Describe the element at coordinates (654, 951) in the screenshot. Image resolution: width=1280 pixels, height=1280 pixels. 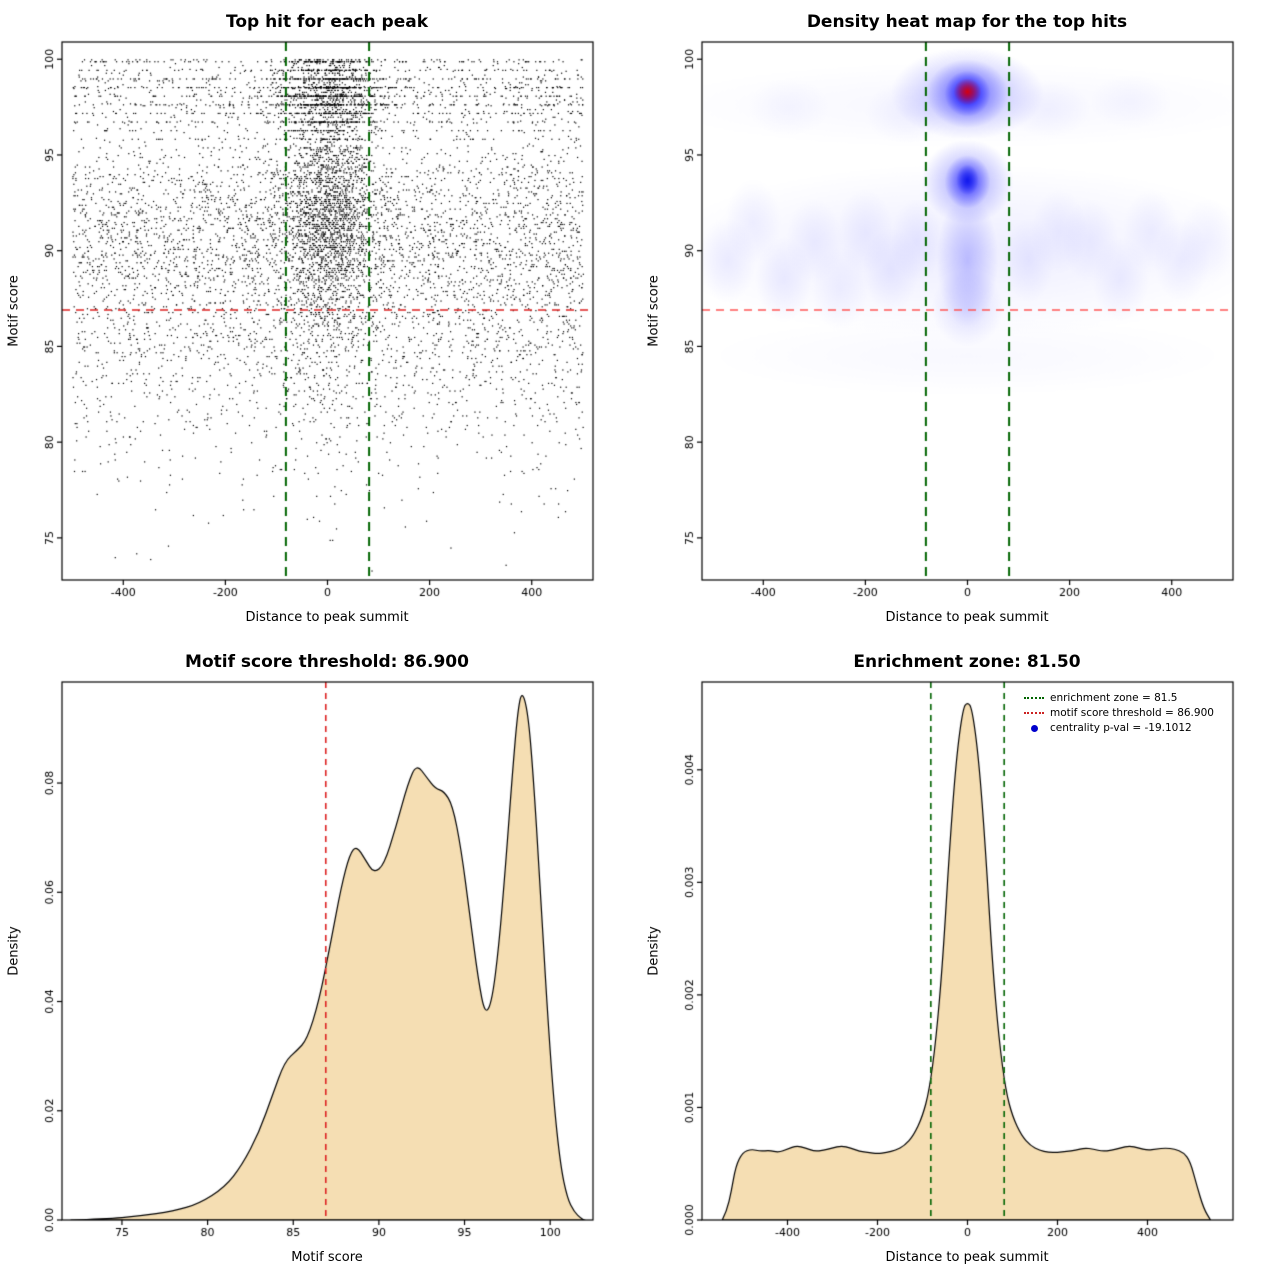
I see `distance-density-yaxis-label: Density` at that location.